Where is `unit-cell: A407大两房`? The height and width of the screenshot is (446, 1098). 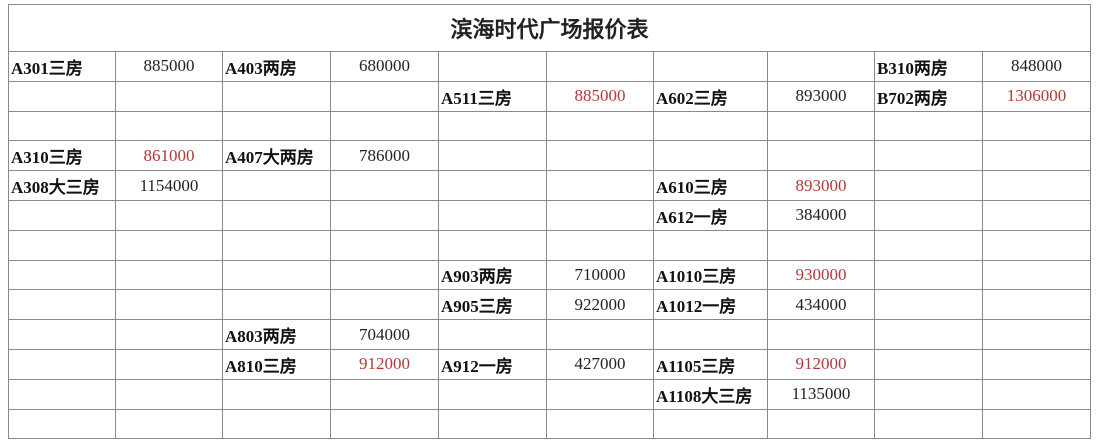
unit-cell: A407大两房 is located at coordinates (276, 156).